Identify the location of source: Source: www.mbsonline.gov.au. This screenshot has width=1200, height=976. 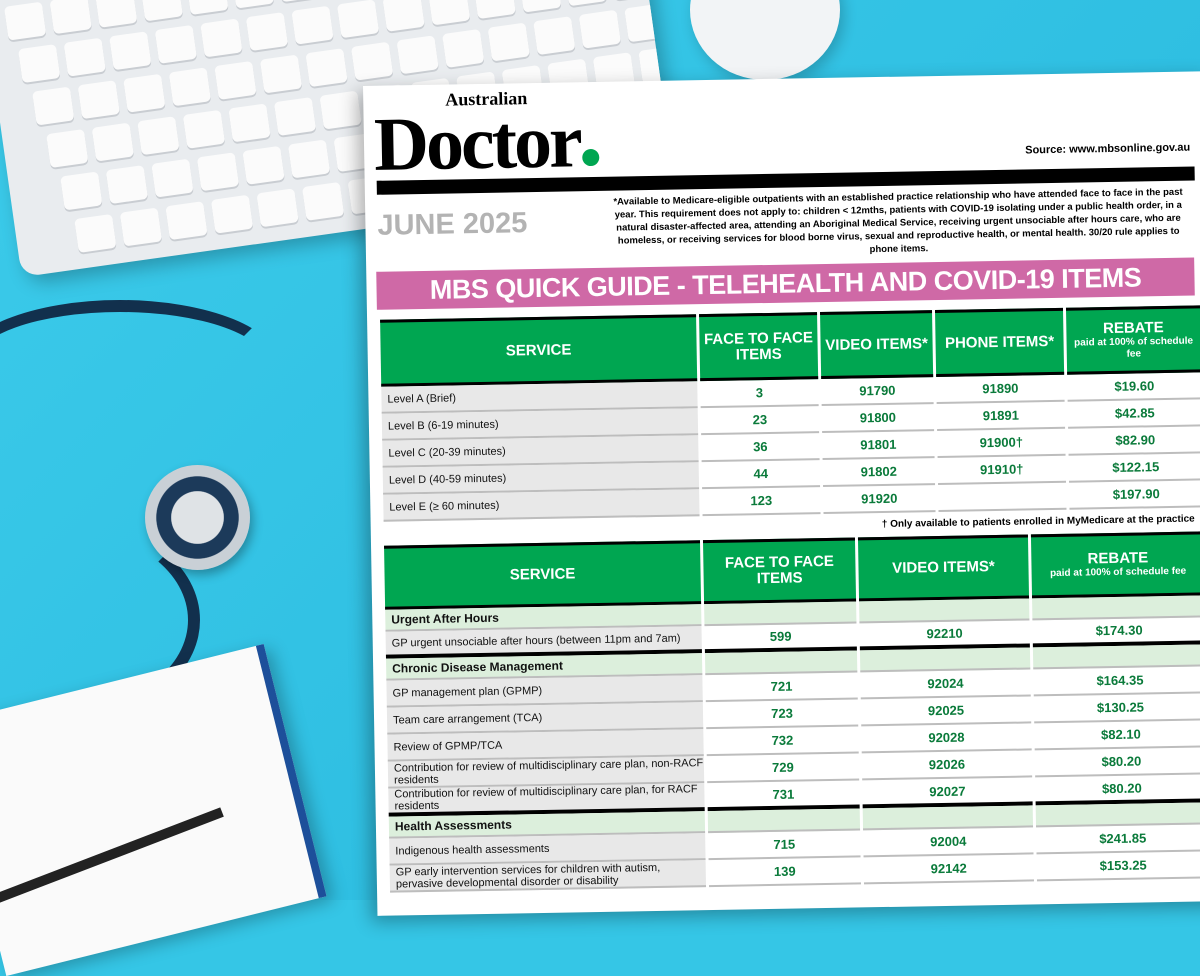
(1108, 149).